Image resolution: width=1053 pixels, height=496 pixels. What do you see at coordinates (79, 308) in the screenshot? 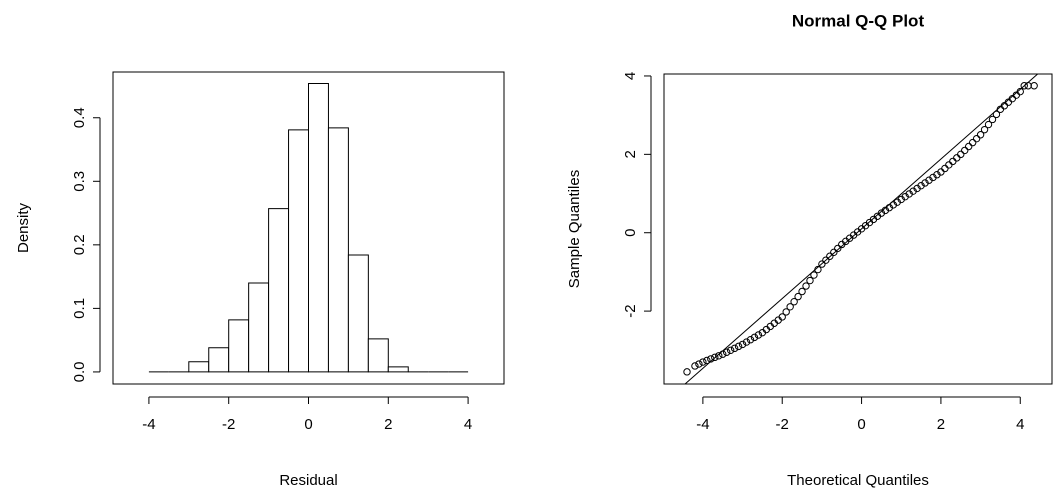
I see `y-tick-label: 0.1` at bounding box center [79, 308].